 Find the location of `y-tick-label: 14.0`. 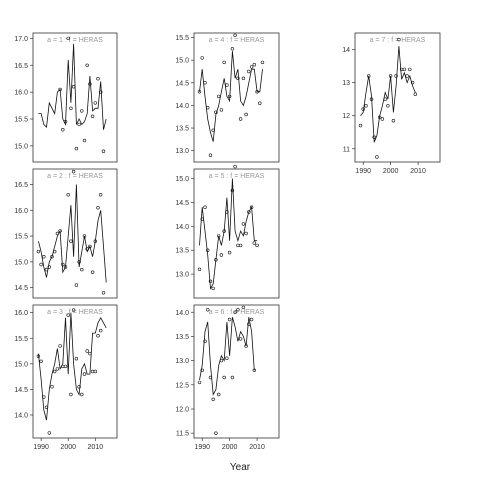

y-tick-label: 14.0 is located at coordinates (182, 227).